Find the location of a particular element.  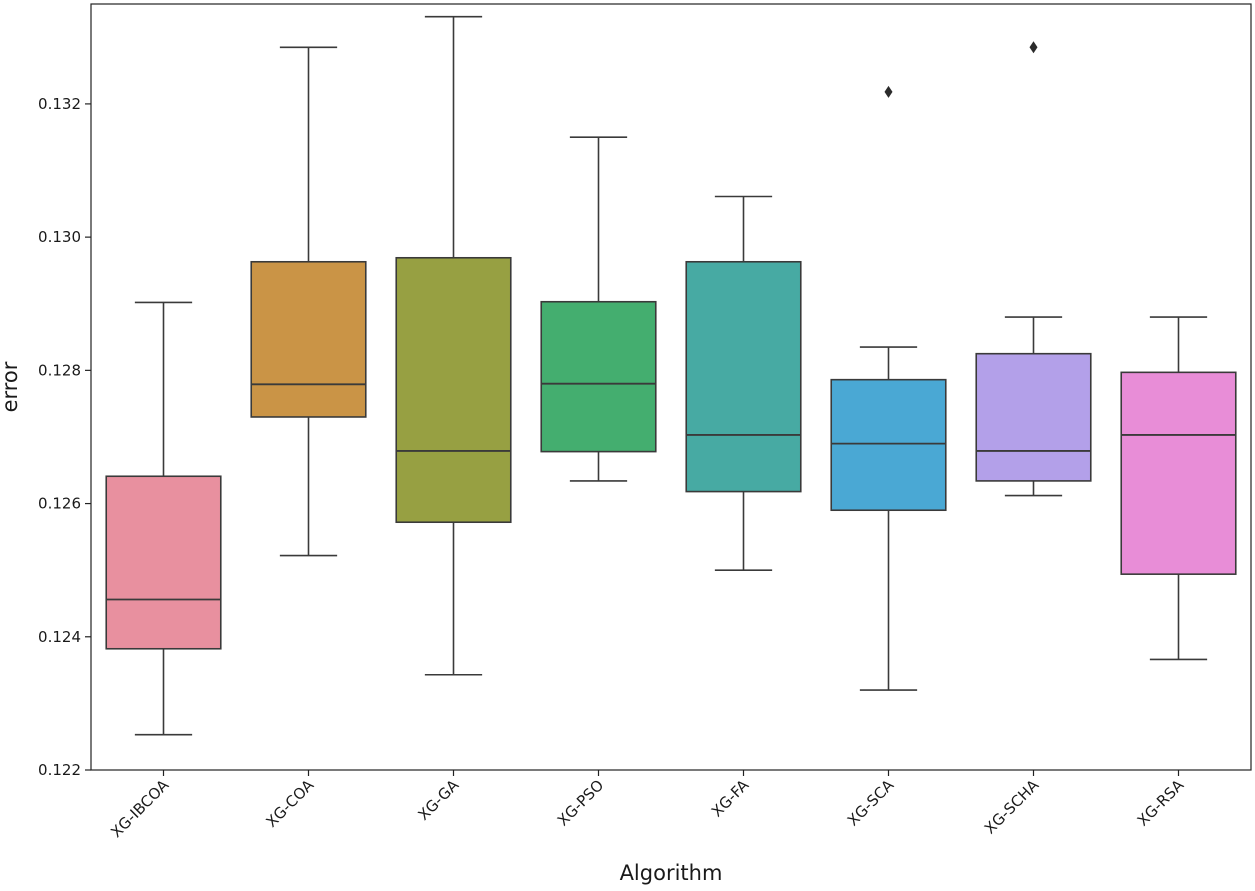

box-group-xg-sca is located at coordinates (888, 388).